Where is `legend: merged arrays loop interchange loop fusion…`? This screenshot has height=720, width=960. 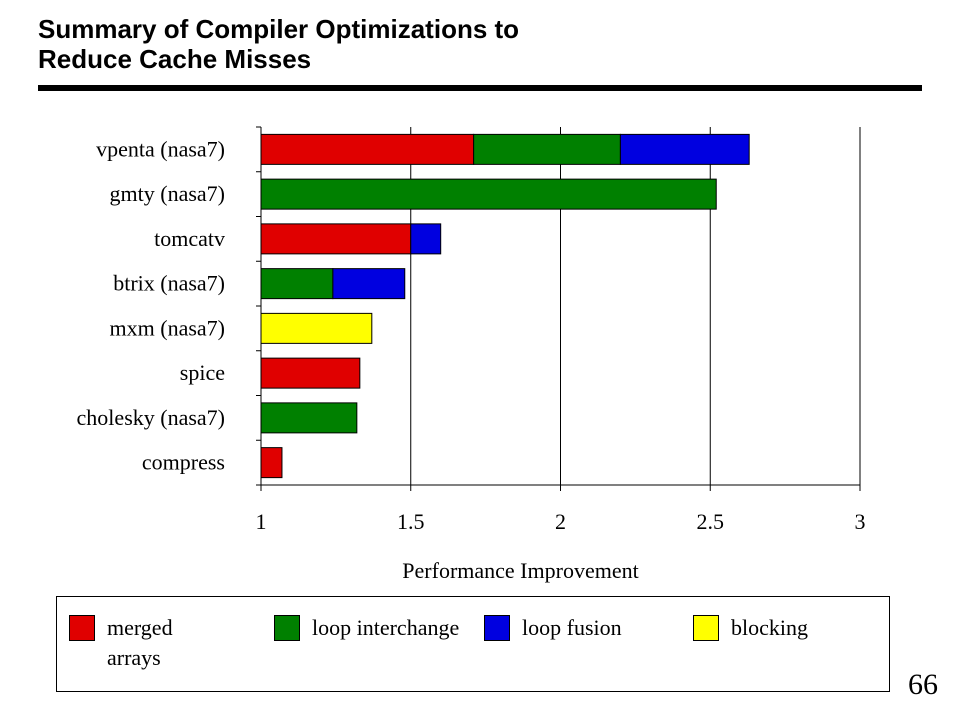
legend: merged arrays loop interchange loop fusion… is located at coordinates (473, 644).